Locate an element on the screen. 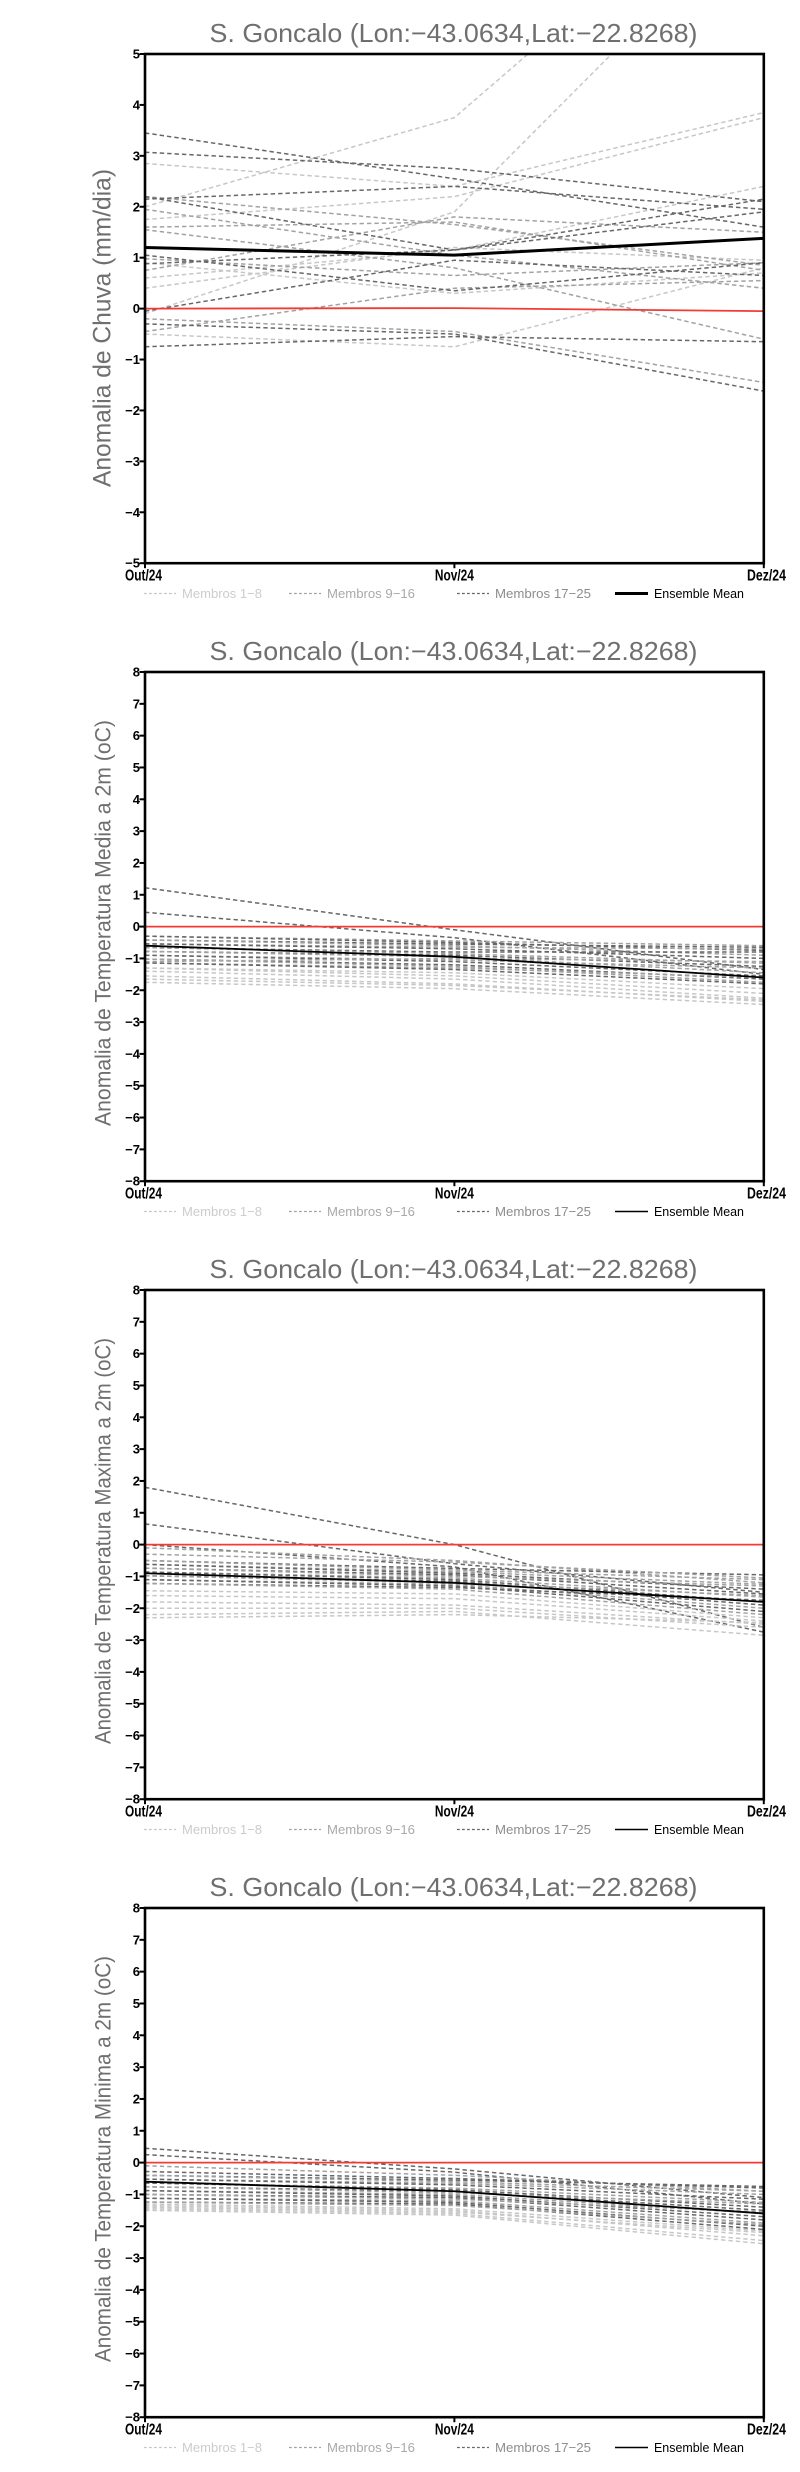 The image size is (800, 2472). svg-text:Anomalia de Temperatura Maxima: Anomalia de Temperatura Maxima a 2m (oC) is located at coordinates (103, 1541).